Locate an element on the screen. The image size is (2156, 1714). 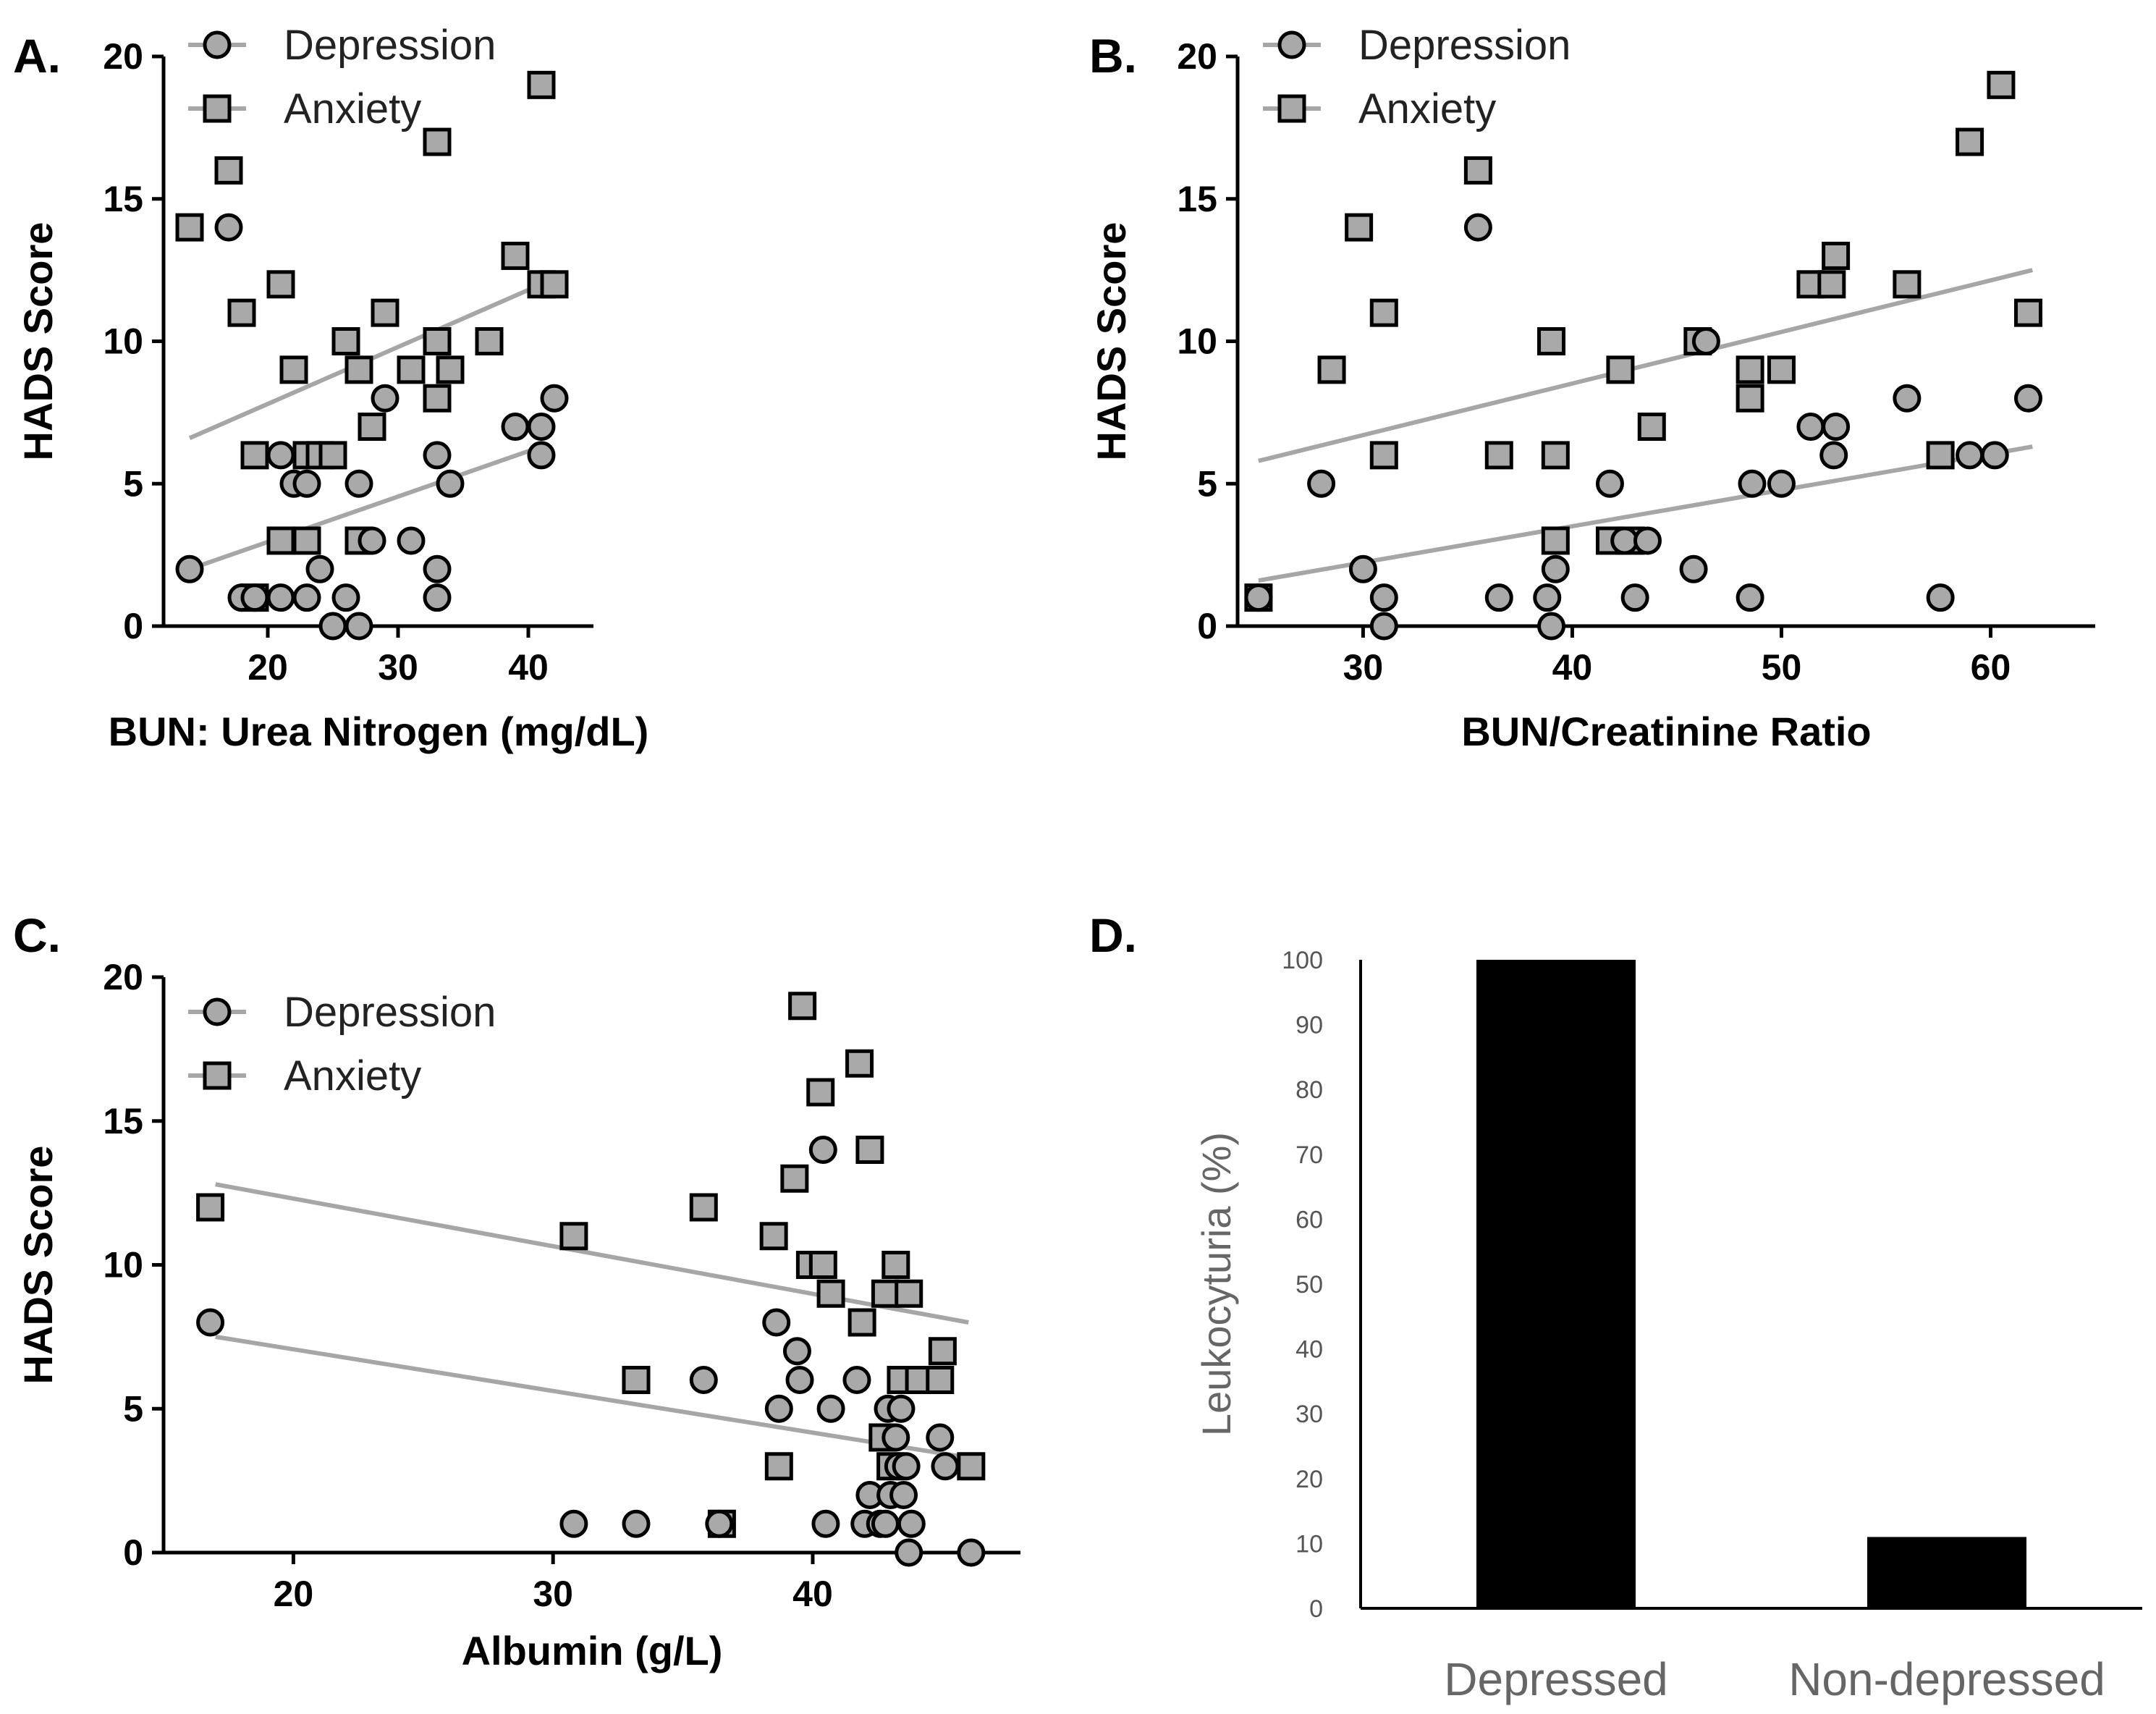
y-axis-title: Leukocyturia (%) is located at coordinates (1216, 1284).